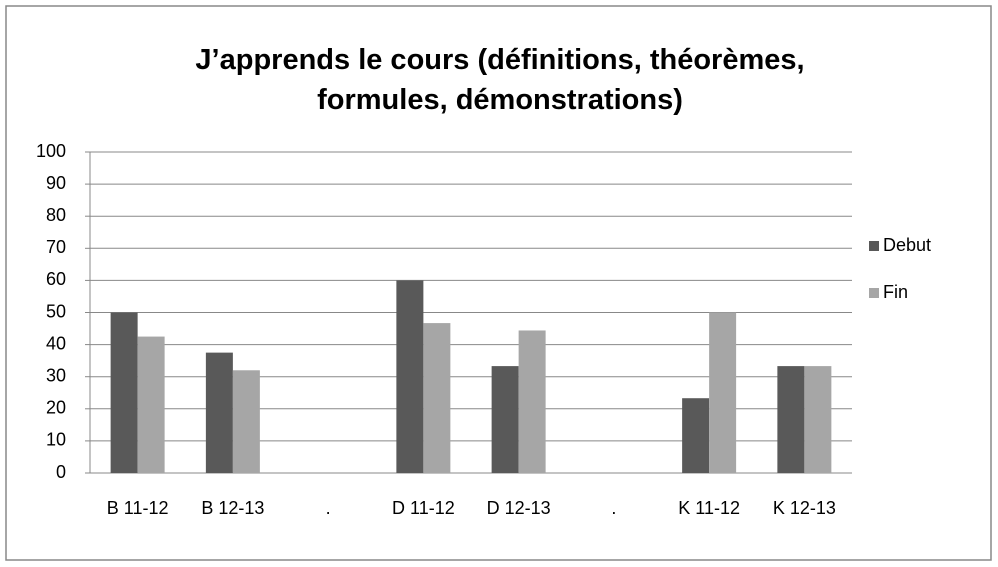 This screenshot has height=567, width=998. Describe the element at coordinates (56, 311) in the screenshot. I see `y-tick-label: 50` at that location.